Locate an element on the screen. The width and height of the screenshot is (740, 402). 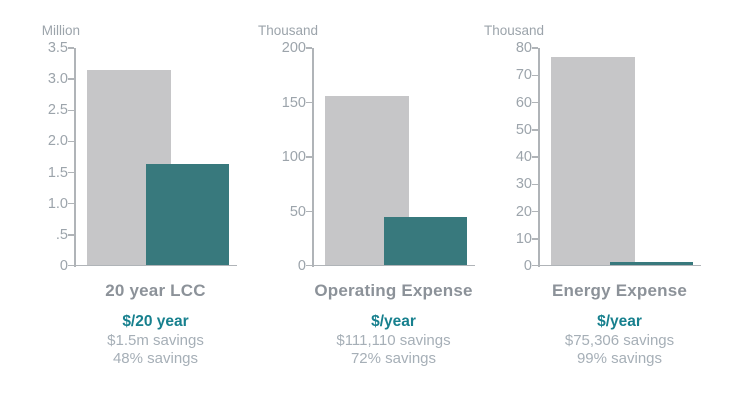
chart-title: 20 year LCC is located at coordinates (155, 290).